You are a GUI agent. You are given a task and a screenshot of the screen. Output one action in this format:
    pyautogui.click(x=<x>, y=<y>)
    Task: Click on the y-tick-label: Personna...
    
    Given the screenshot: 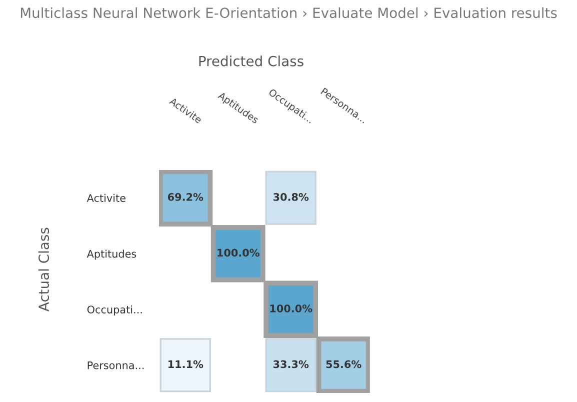 What is the action you would take?
    pyautogui.click(x=116, y=365)
    